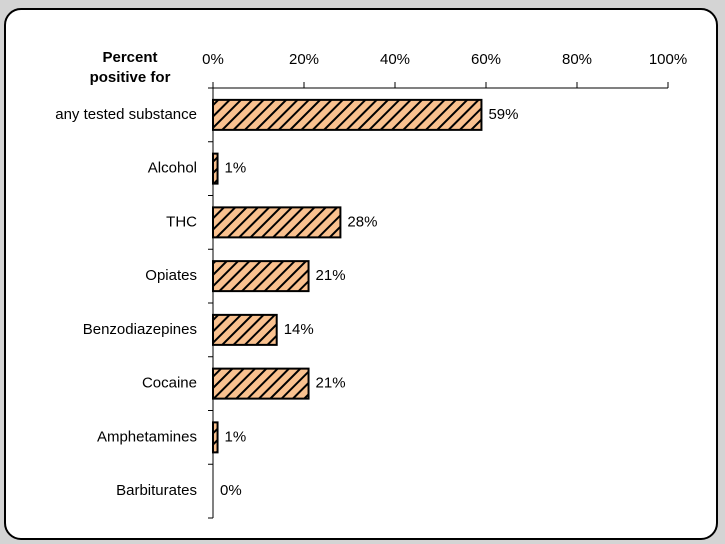 The height and width of the screenshot is (544, 725). What do you see at coordinates (213, 59) in the screenshot?
I see `x-tick-label: 0%` at bounding box center [213, 59].